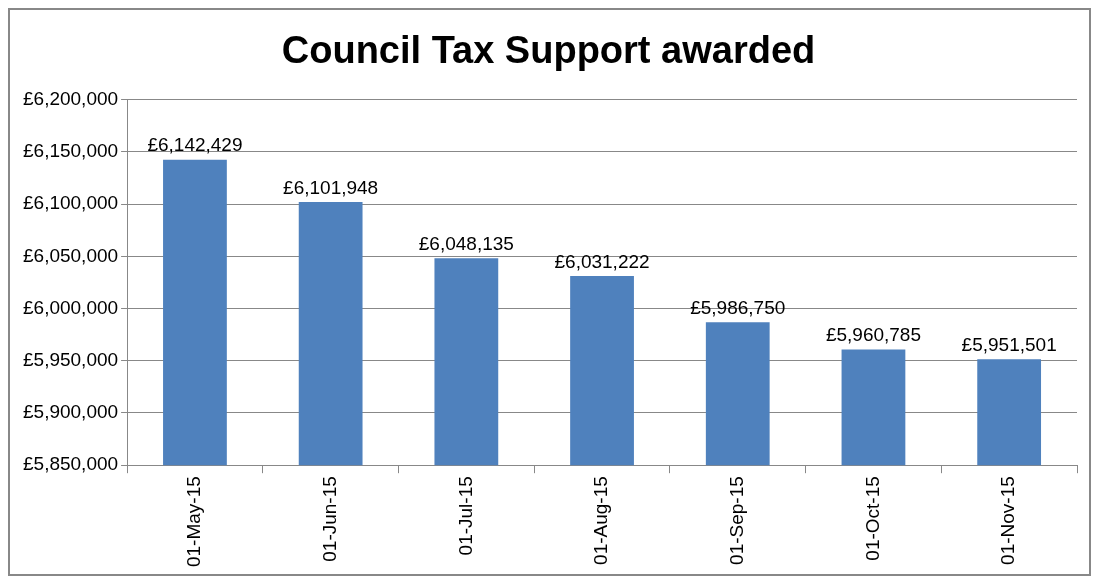  Describe the element at coordinates (548, 50) in the screenshot. I see `chart-title: Council Tax Support awarded` at that location.